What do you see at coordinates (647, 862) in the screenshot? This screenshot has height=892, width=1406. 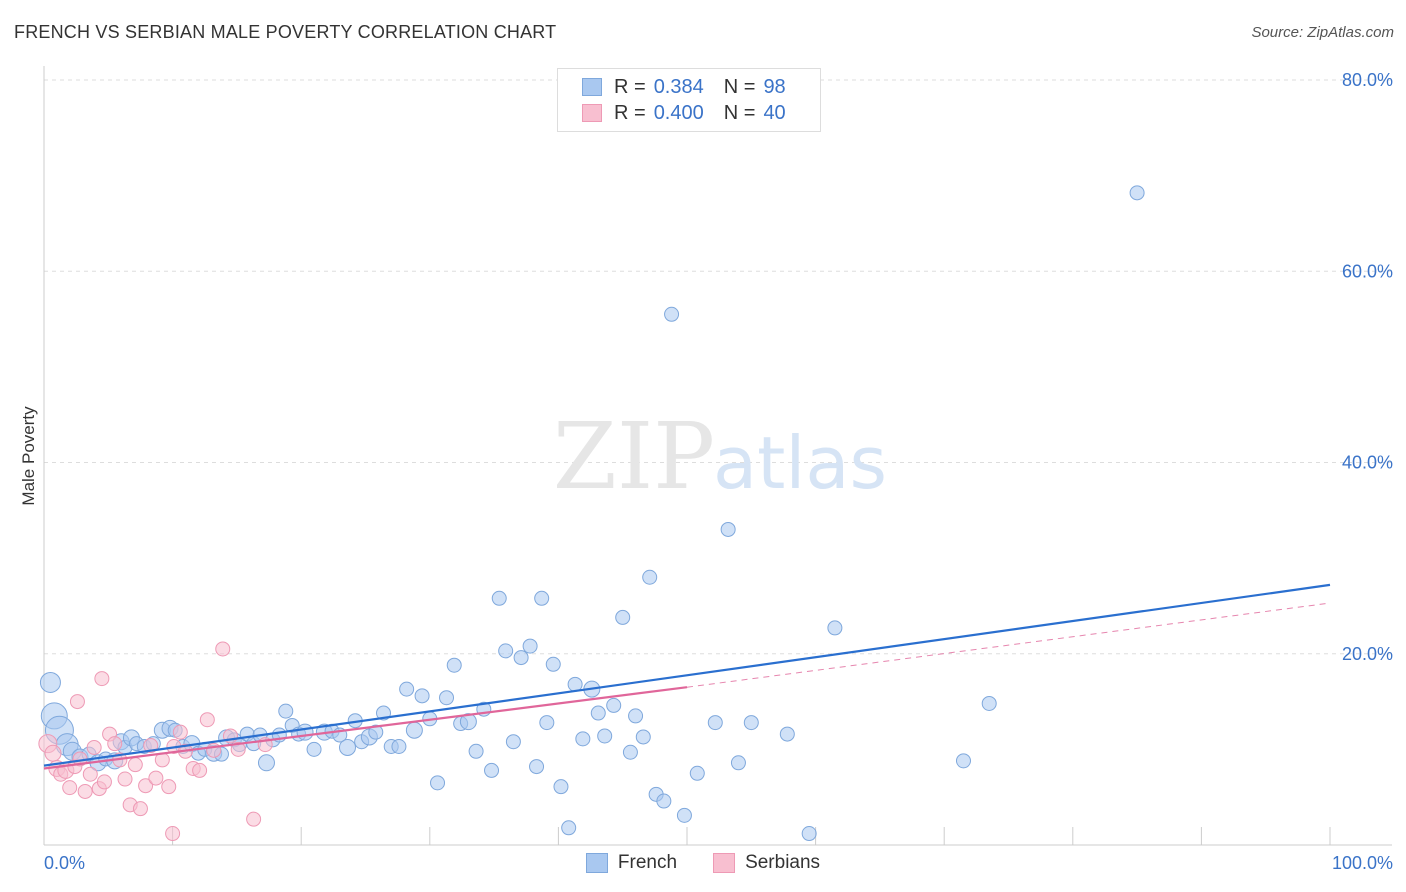 I see `legend-label-french: French` at bounding box center [647, 862].